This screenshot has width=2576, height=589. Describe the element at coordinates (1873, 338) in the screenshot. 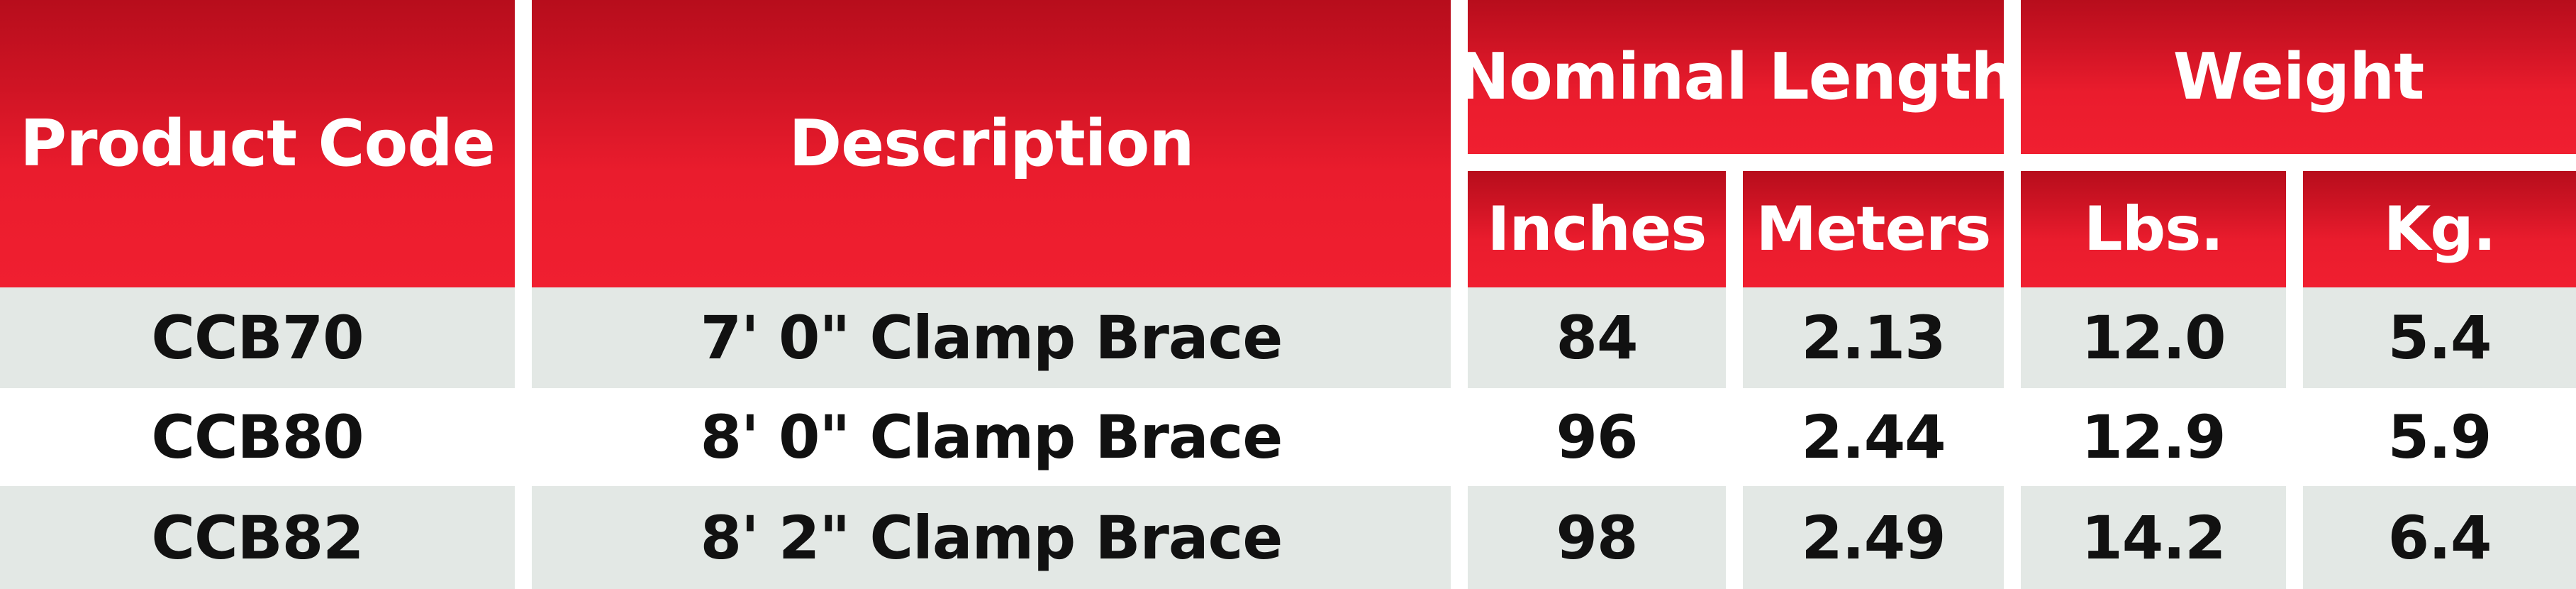

I see `cell-meters: 2.13` at that location.